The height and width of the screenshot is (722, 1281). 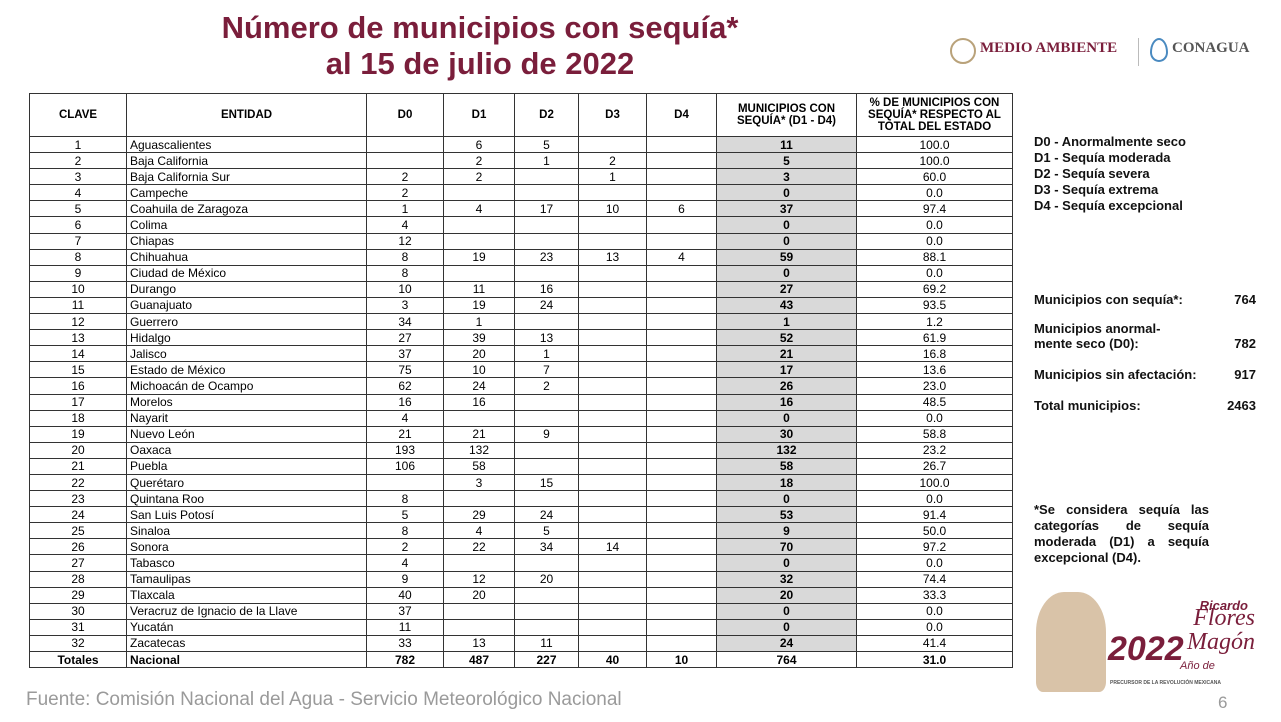 What do you see at coordinates (1096, 189) in the screenshot?
I see `legend-item: D3 - Sequía extrema` at bounding box center [1096, 189].